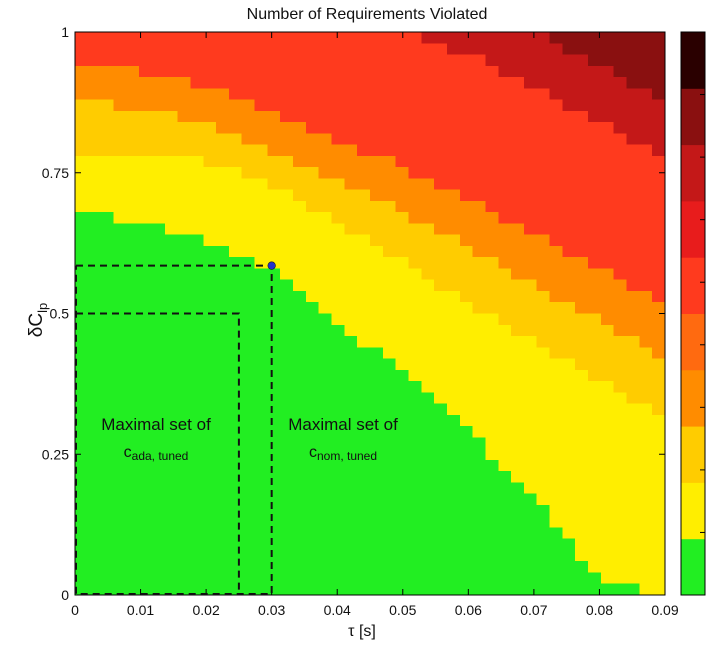 The width and height of the screenshot is (708, 645). Describe the element at coordinates (271, 610) in the screenshot. I see `x-tick-label: 0.03` at that location.